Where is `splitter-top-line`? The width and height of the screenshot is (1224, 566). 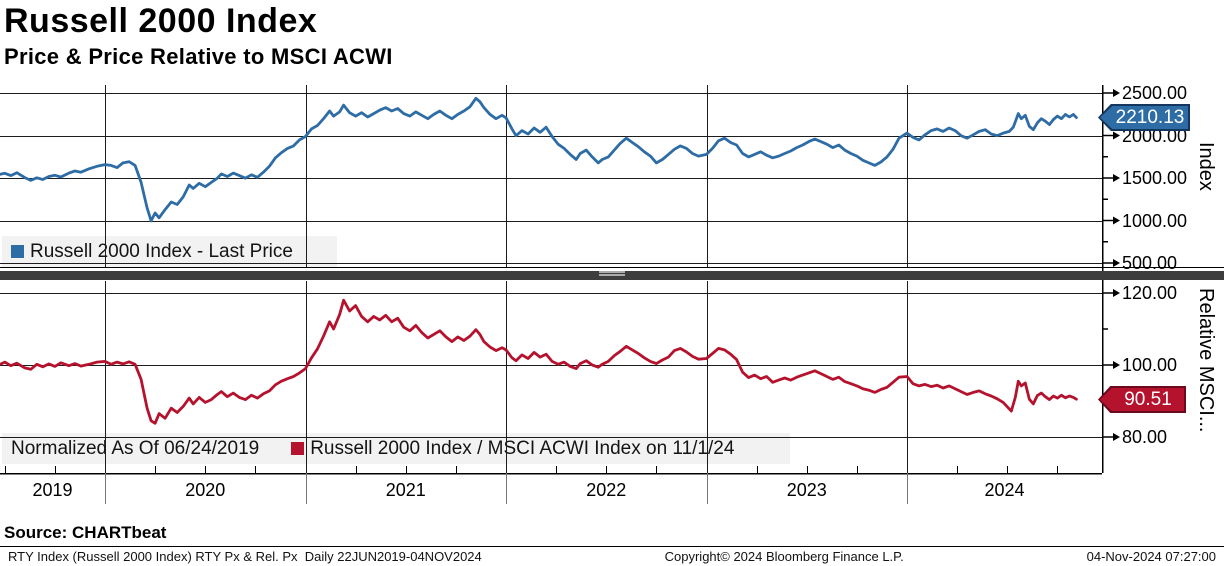
splitter-top-line is located at coordinates (612, 267).